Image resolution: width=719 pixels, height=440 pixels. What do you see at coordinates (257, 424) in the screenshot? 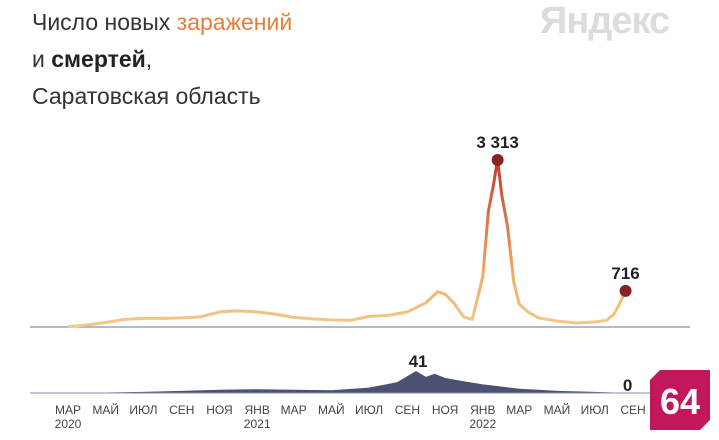
I see `x-tick-year: 2021` at bounding box center [257, 424].